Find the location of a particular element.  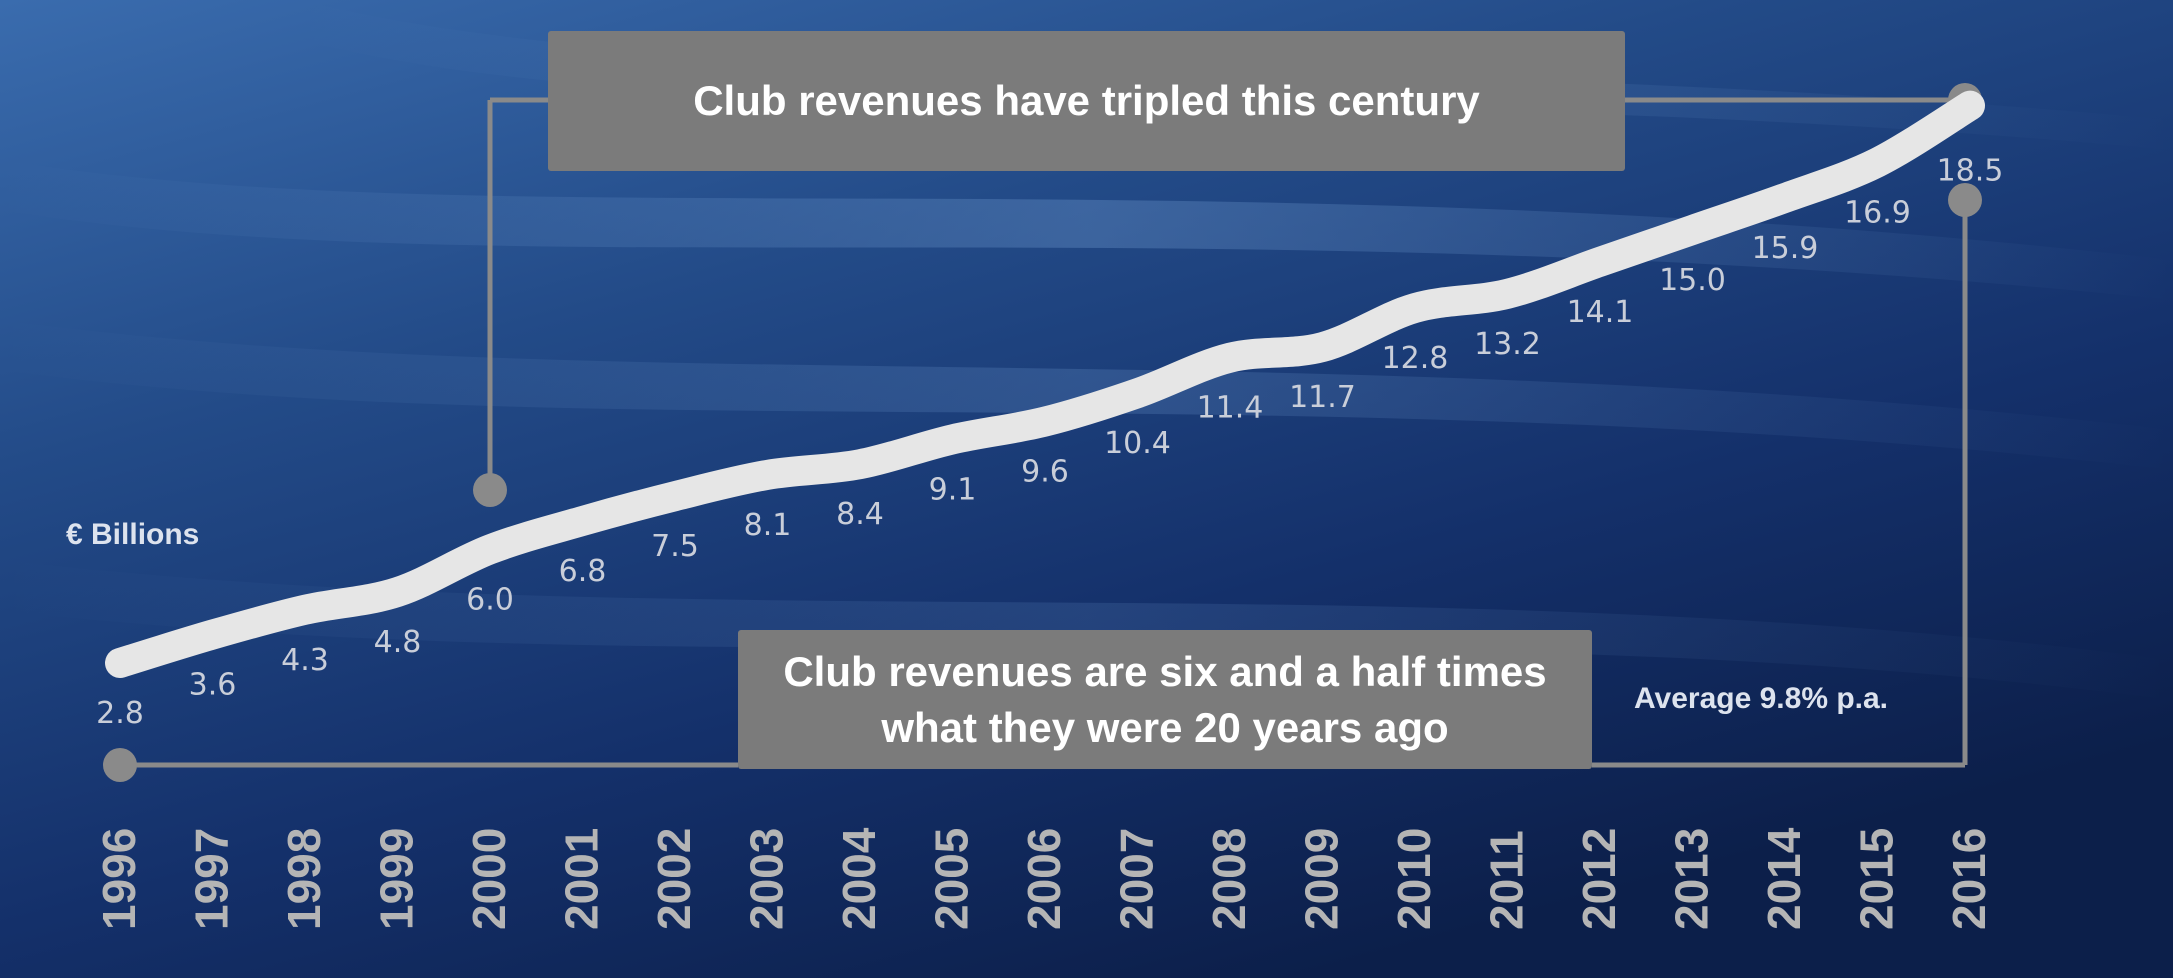

x-tick-label-1999: 1999 is located at coordinates (397, 879).